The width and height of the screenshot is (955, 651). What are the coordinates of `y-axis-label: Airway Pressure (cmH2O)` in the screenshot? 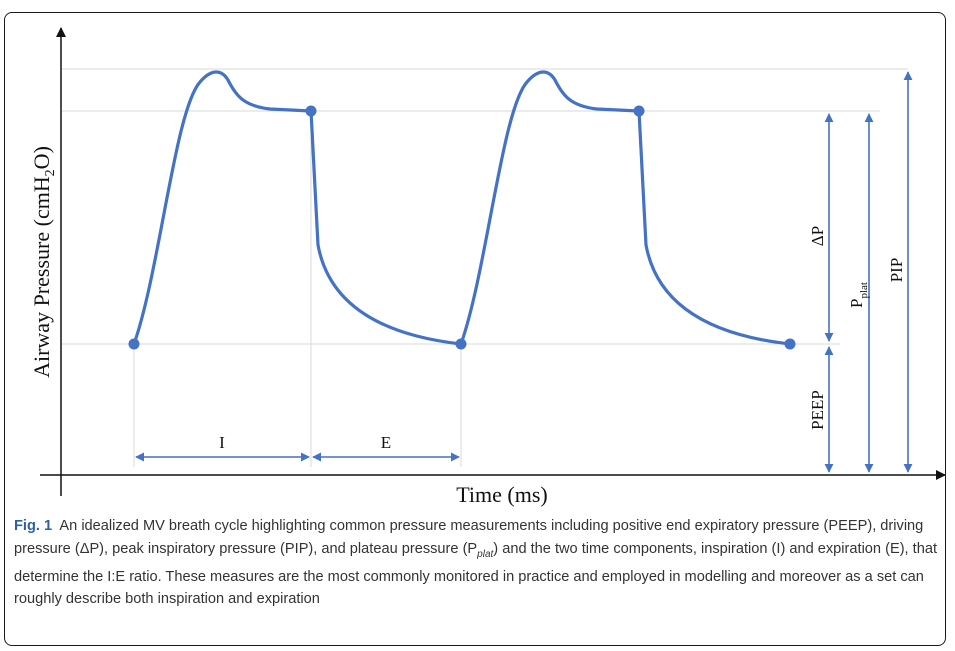 It's located at (43, 262).